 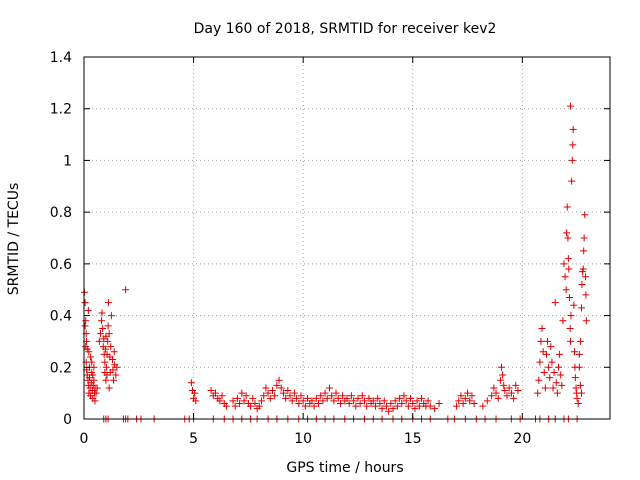 What do you see at coordinates (61, 317) in the screenshot?
I see `y-tick-label: 0.4` at bounding box center [61, 317].